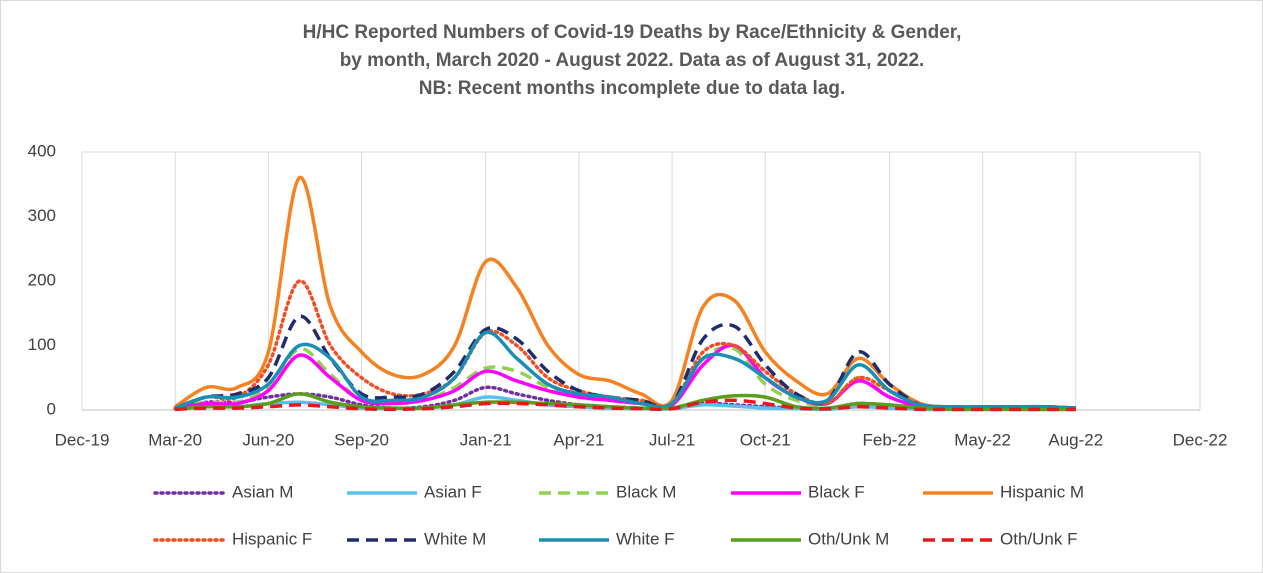 The height and width of the screenshot is (573, 1263). What do you see at coordinates (836, 491) in the screenshot?
I see `legend-label: Black F` at bounding box center [836, 491].